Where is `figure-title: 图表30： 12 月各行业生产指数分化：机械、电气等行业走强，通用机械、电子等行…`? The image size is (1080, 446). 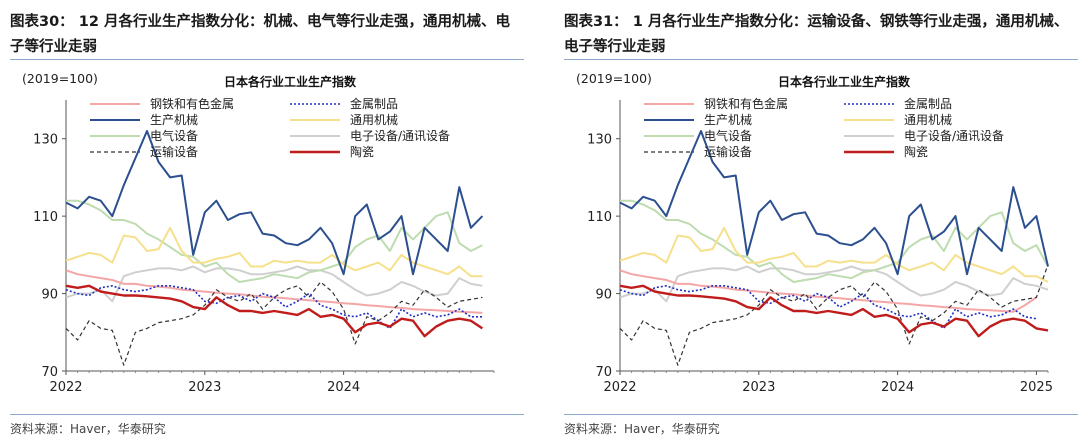
figure-title: 图表30： 12 月各行业生产指数分化：机械、电气等行业走强，通用机械、电子等行… is located at coordinates (260, 34).